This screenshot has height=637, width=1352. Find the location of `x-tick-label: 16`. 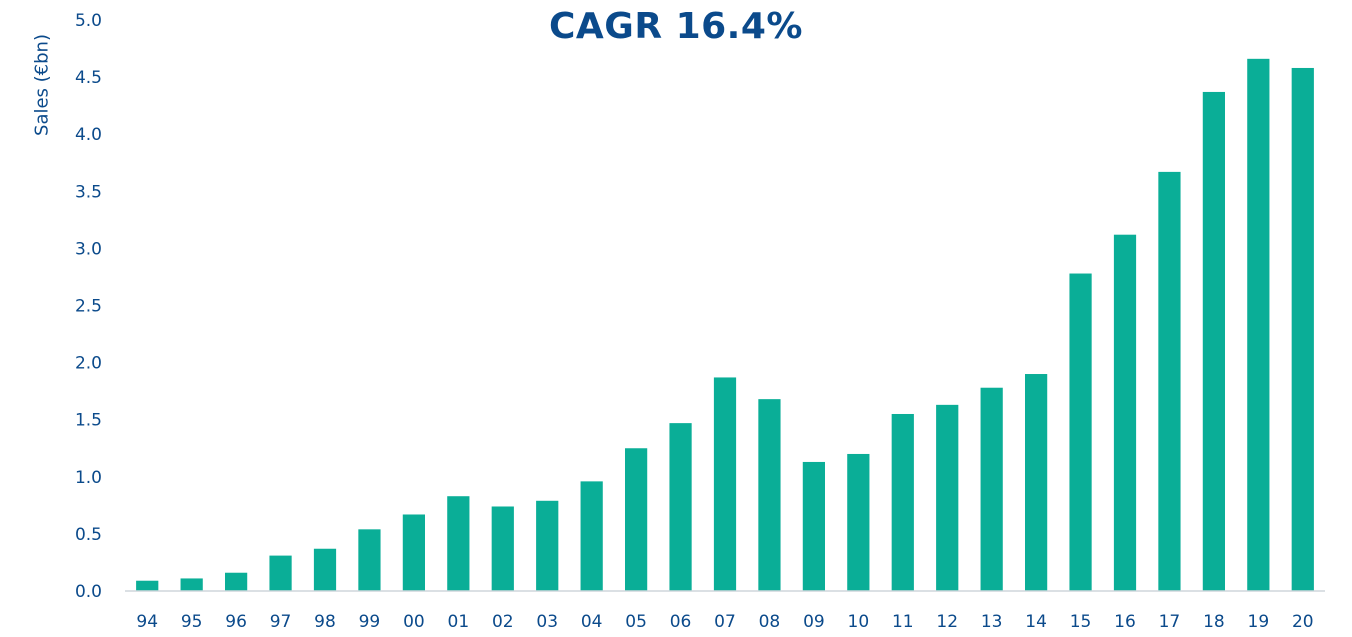

x-tick-label: 16 is located at coordinates (1125, 622).